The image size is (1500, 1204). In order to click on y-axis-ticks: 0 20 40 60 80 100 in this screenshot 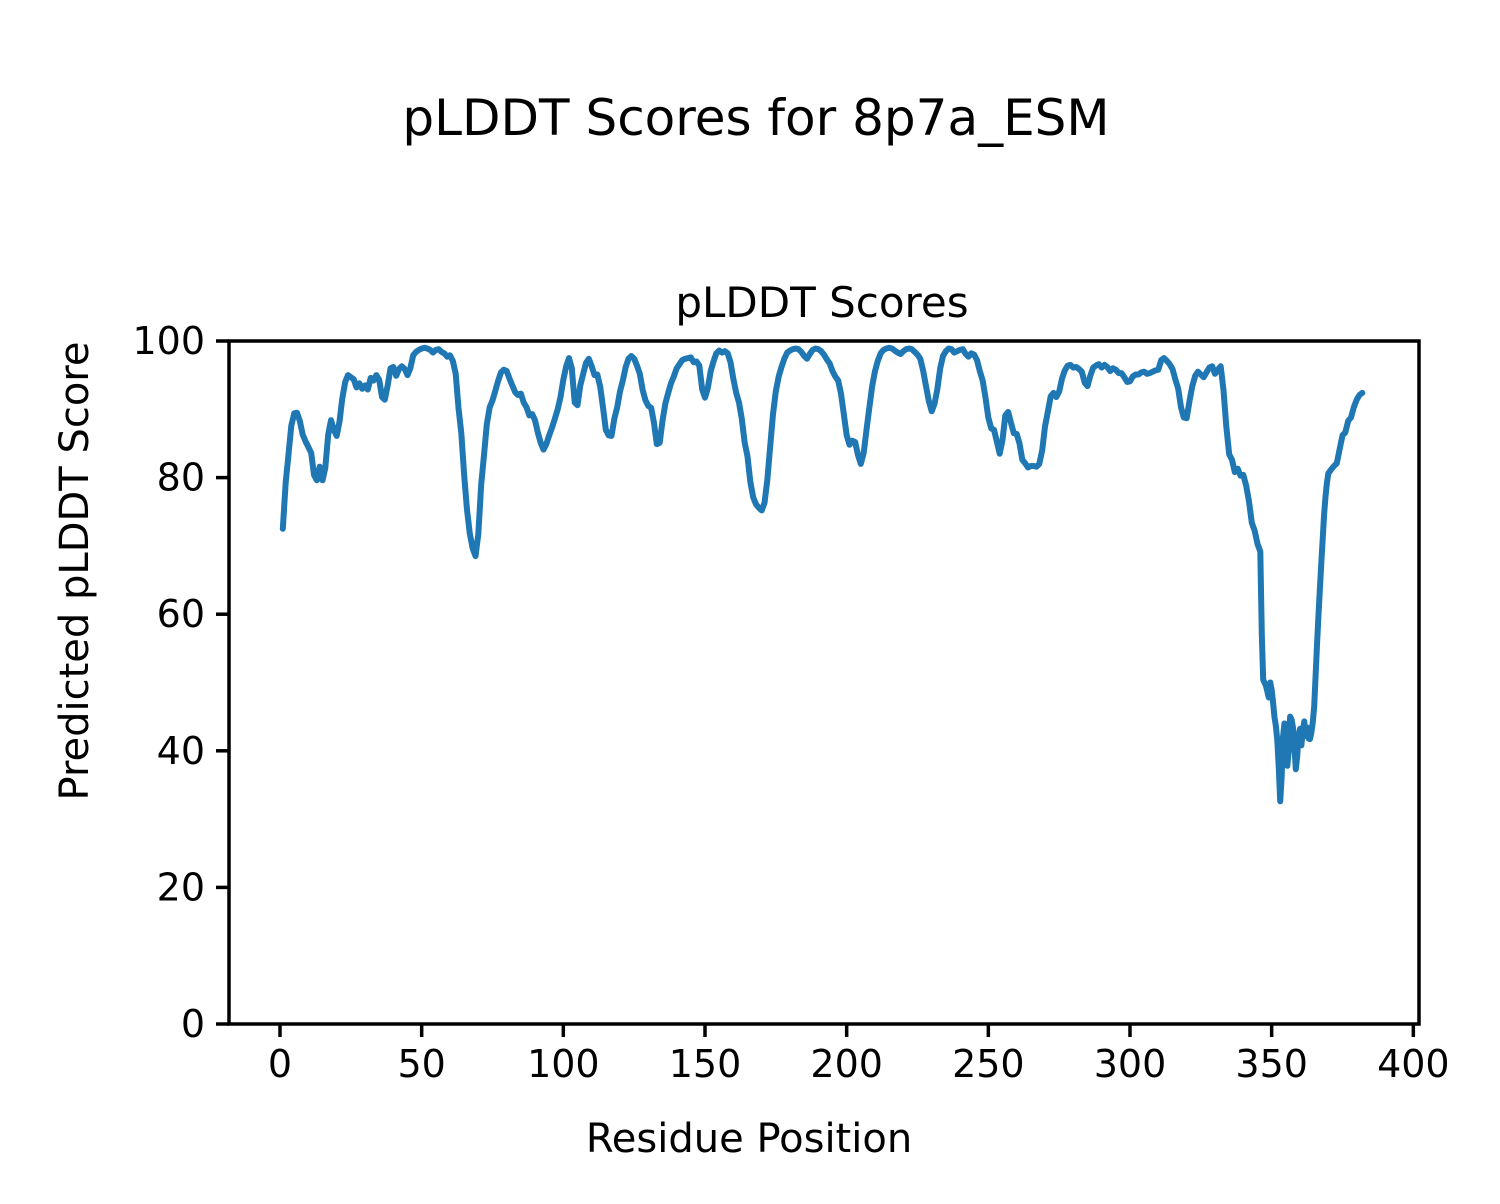, I will do `click(180, 682)`.